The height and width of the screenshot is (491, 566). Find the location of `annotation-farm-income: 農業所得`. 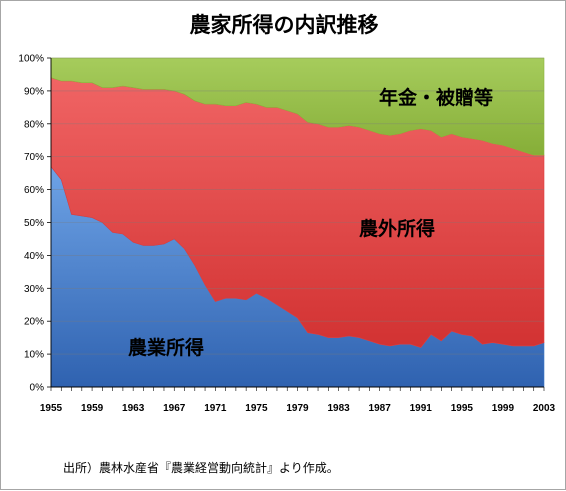

annotation-farm-income: 農業所得 is located at coordinates (166, 347).